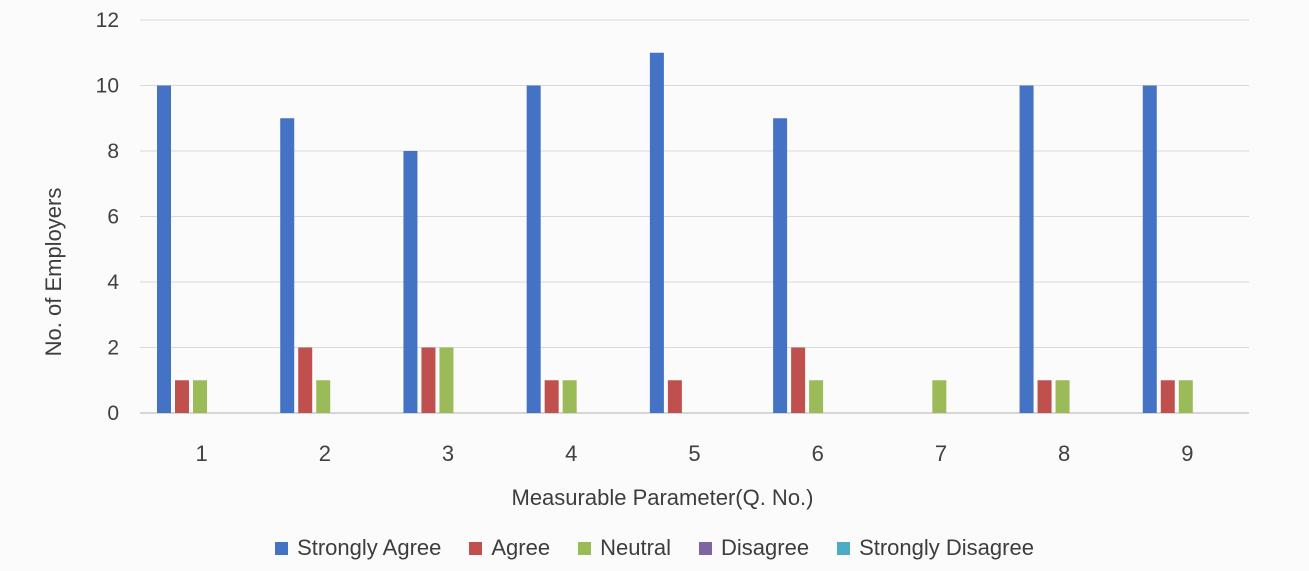 The height and width of the screenshot is (571, 1309). I want to click on legend-label: Agree, so click(521, 547).